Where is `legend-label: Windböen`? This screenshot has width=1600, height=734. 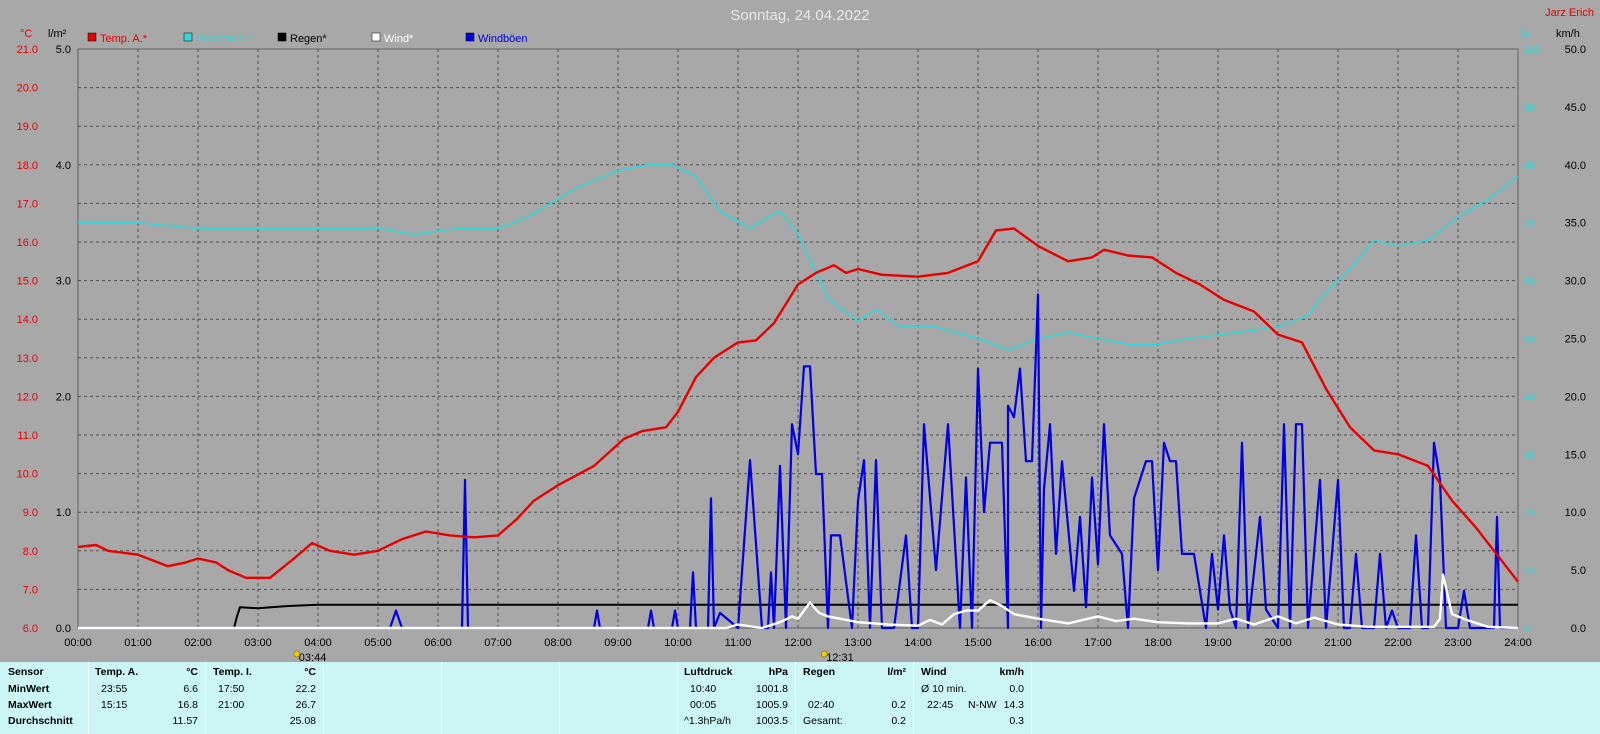
legend-label: Windböen is located at coordinates (503, 39).